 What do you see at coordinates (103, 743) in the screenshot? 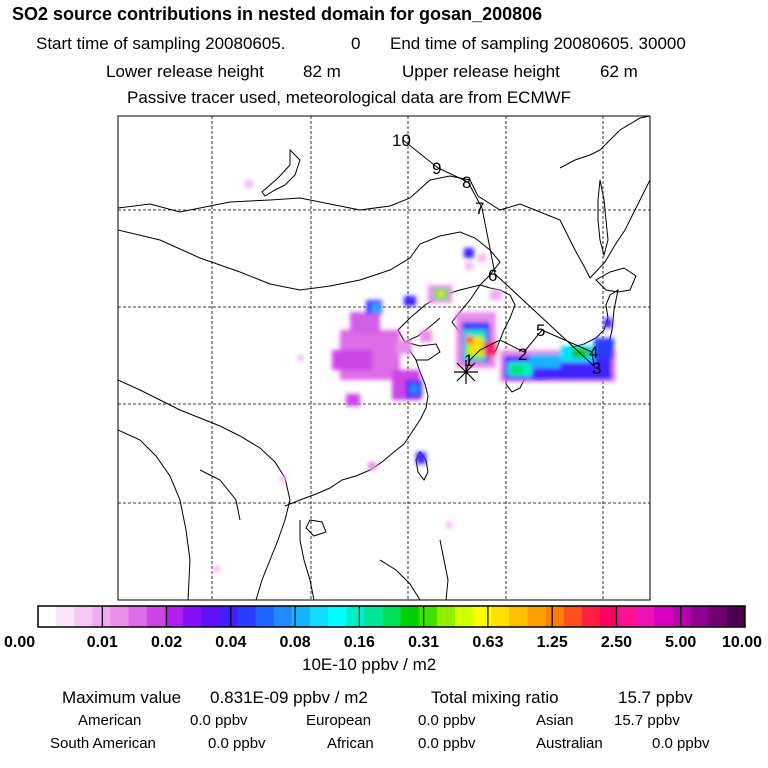
I see `region-name-south-american: South American` at bounding box center [103, 743].